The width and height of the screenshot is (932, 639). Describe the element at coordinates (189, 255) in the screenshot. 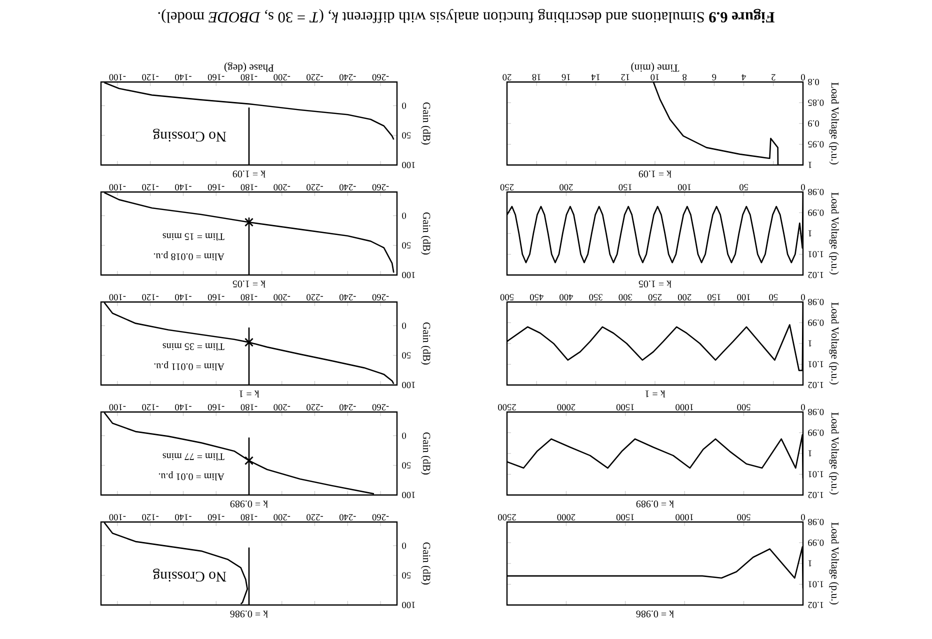

I see `annotation: Alim = 0.018 p.u.` at that location.